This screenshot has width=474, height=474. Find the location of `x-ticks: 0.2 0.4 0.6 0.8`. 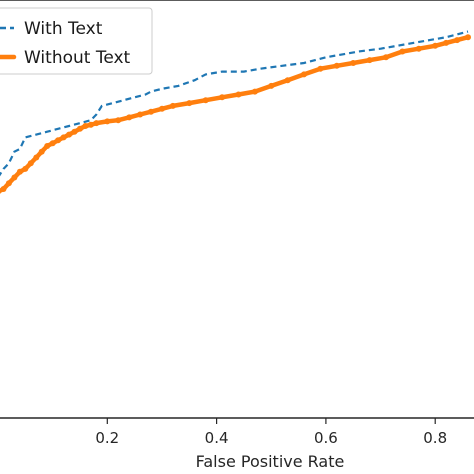

x-ticks: 0.2 0.4 0.6 0.8 is located at coordinates (271, 432).